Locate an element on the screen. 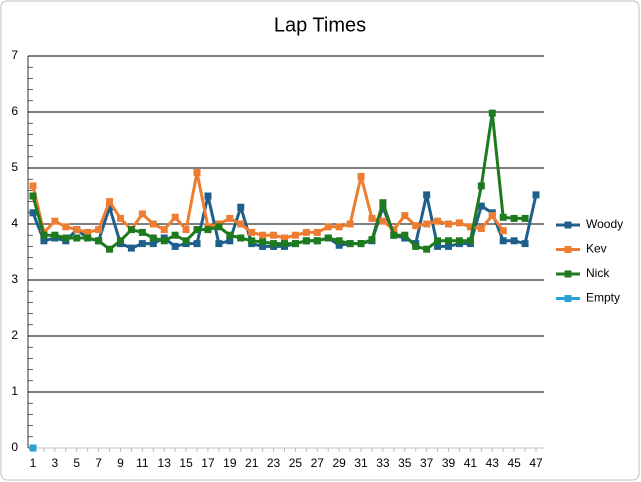  x-tick-label: 11 is located at coordinates (142, 463).